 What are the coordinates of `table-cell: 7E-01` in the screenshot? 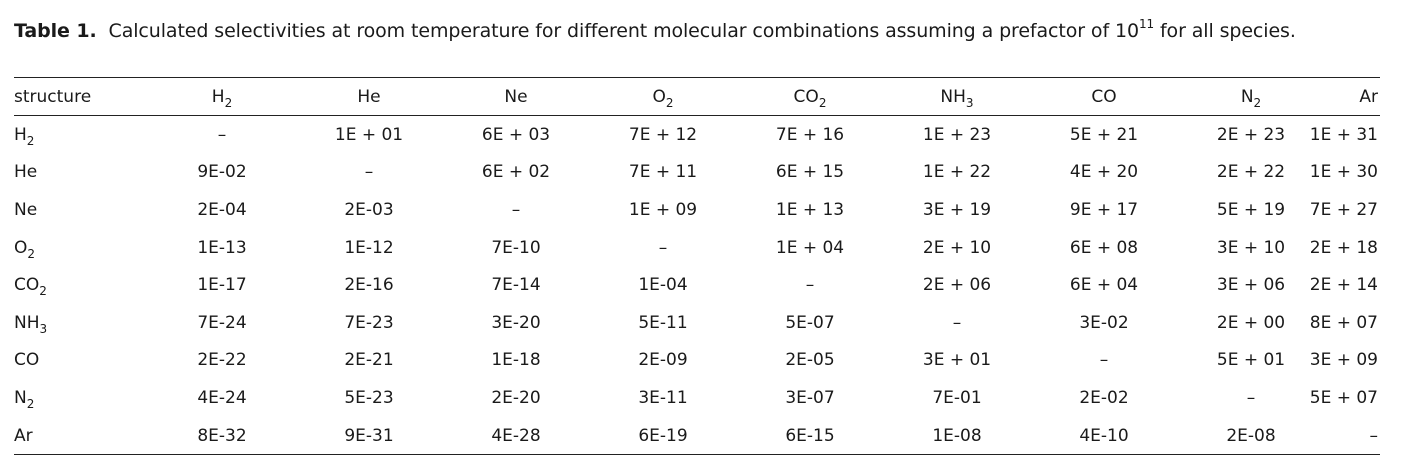 It's located at (957, 397).